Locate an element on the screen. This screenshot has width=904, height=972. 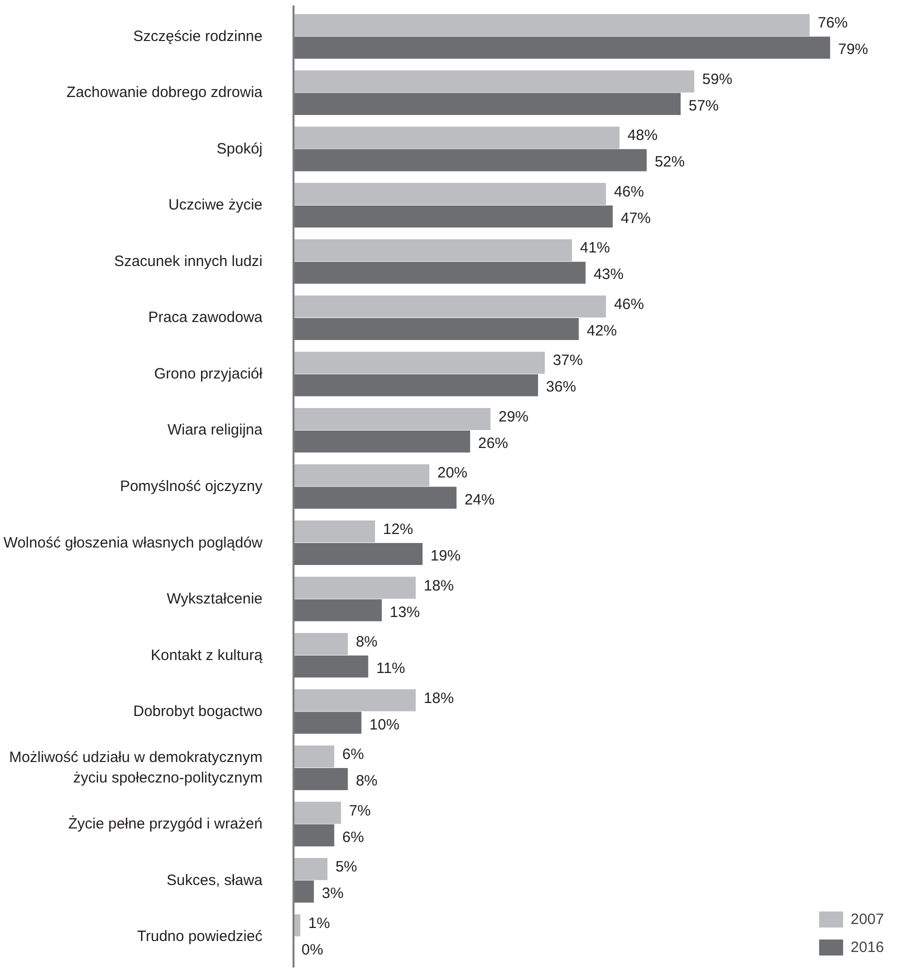
data-label: 12% is located at coordinates (398, 529).